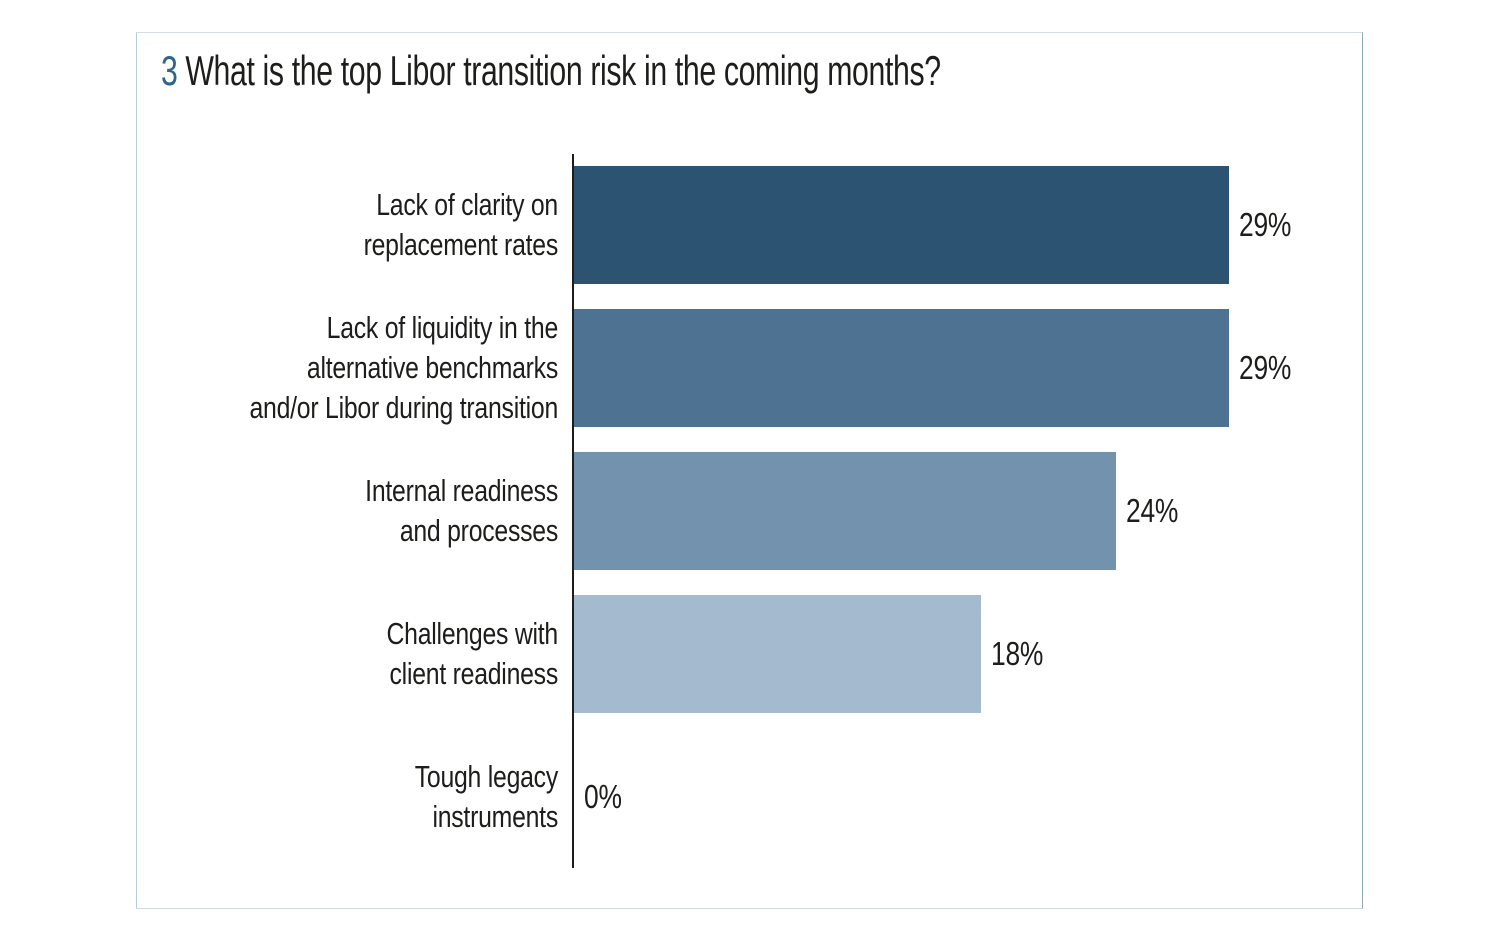  Describe the element at coordinates (1152, 510) in the screenshot. I see `value-label: 24%` at that location.